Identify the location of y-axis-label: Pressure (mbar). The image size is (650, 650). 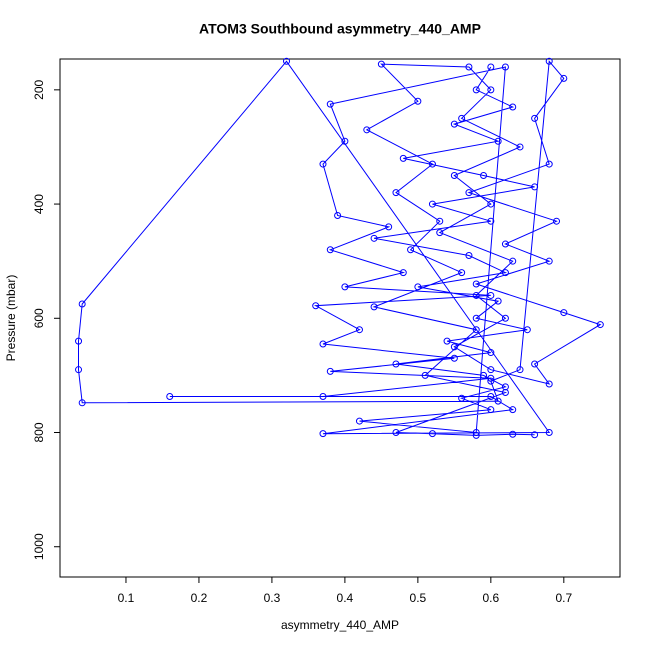
(11, 318).